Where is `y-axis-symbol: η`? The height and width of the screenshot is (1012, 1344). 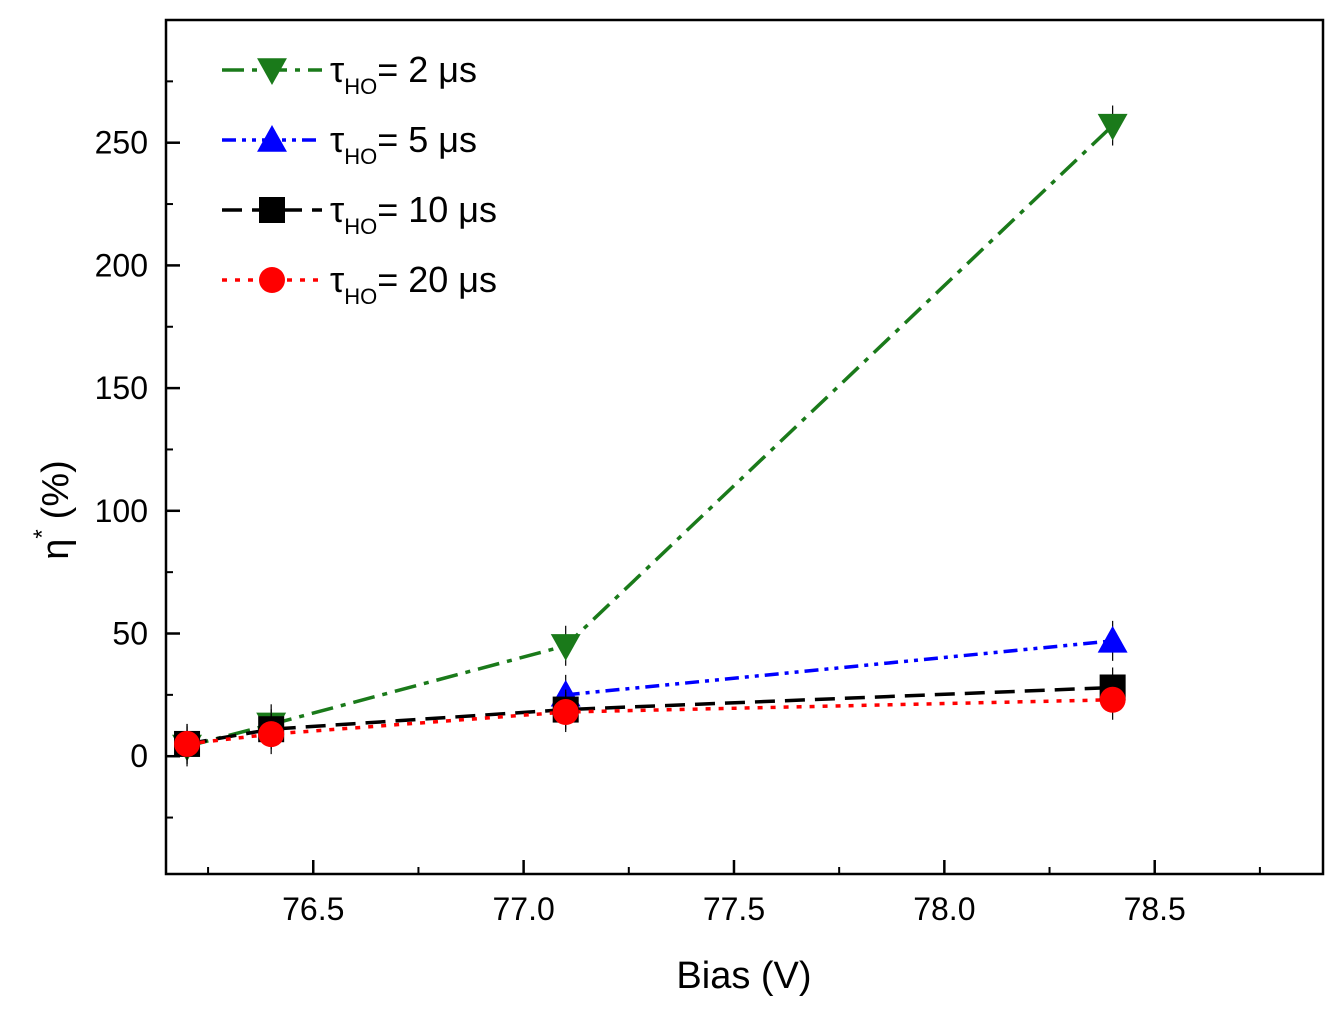 y-axis-symbol: η is located at coordinates (56, 549).